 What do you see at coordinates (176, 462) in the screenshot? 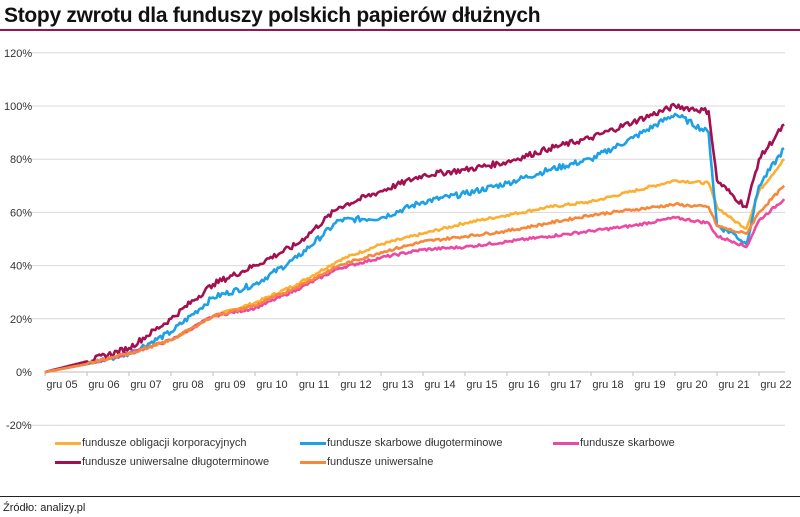
I see `legend-label: fundusze uniwersalne długoterminowe` at bounding box center [176, 462].